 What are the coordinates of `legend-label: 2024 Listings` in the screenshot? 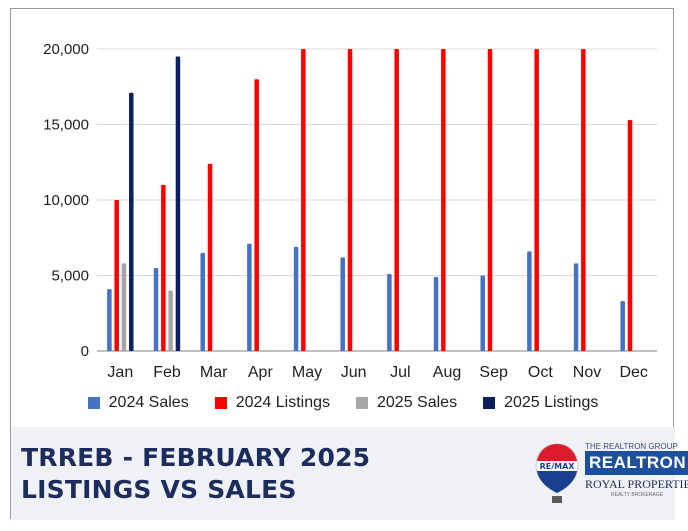 It's located at (282, 402).